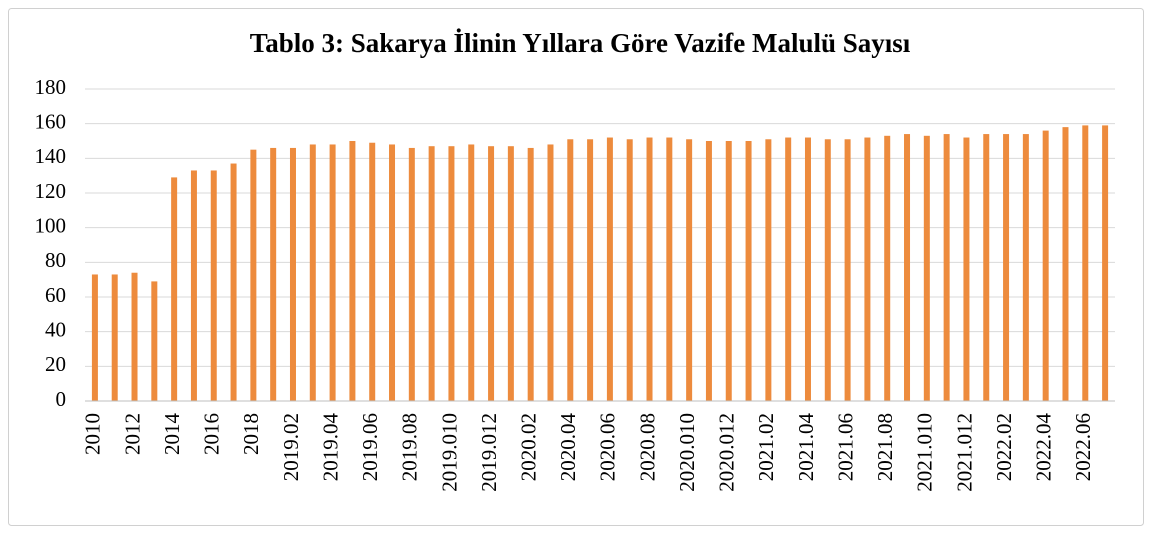 The width and height of the screenshot is (1152, 535). What do you see at coordinates (51, 156) in the screenshot?
I see `y-tick-label: 140` at bounding box center [51, 156].